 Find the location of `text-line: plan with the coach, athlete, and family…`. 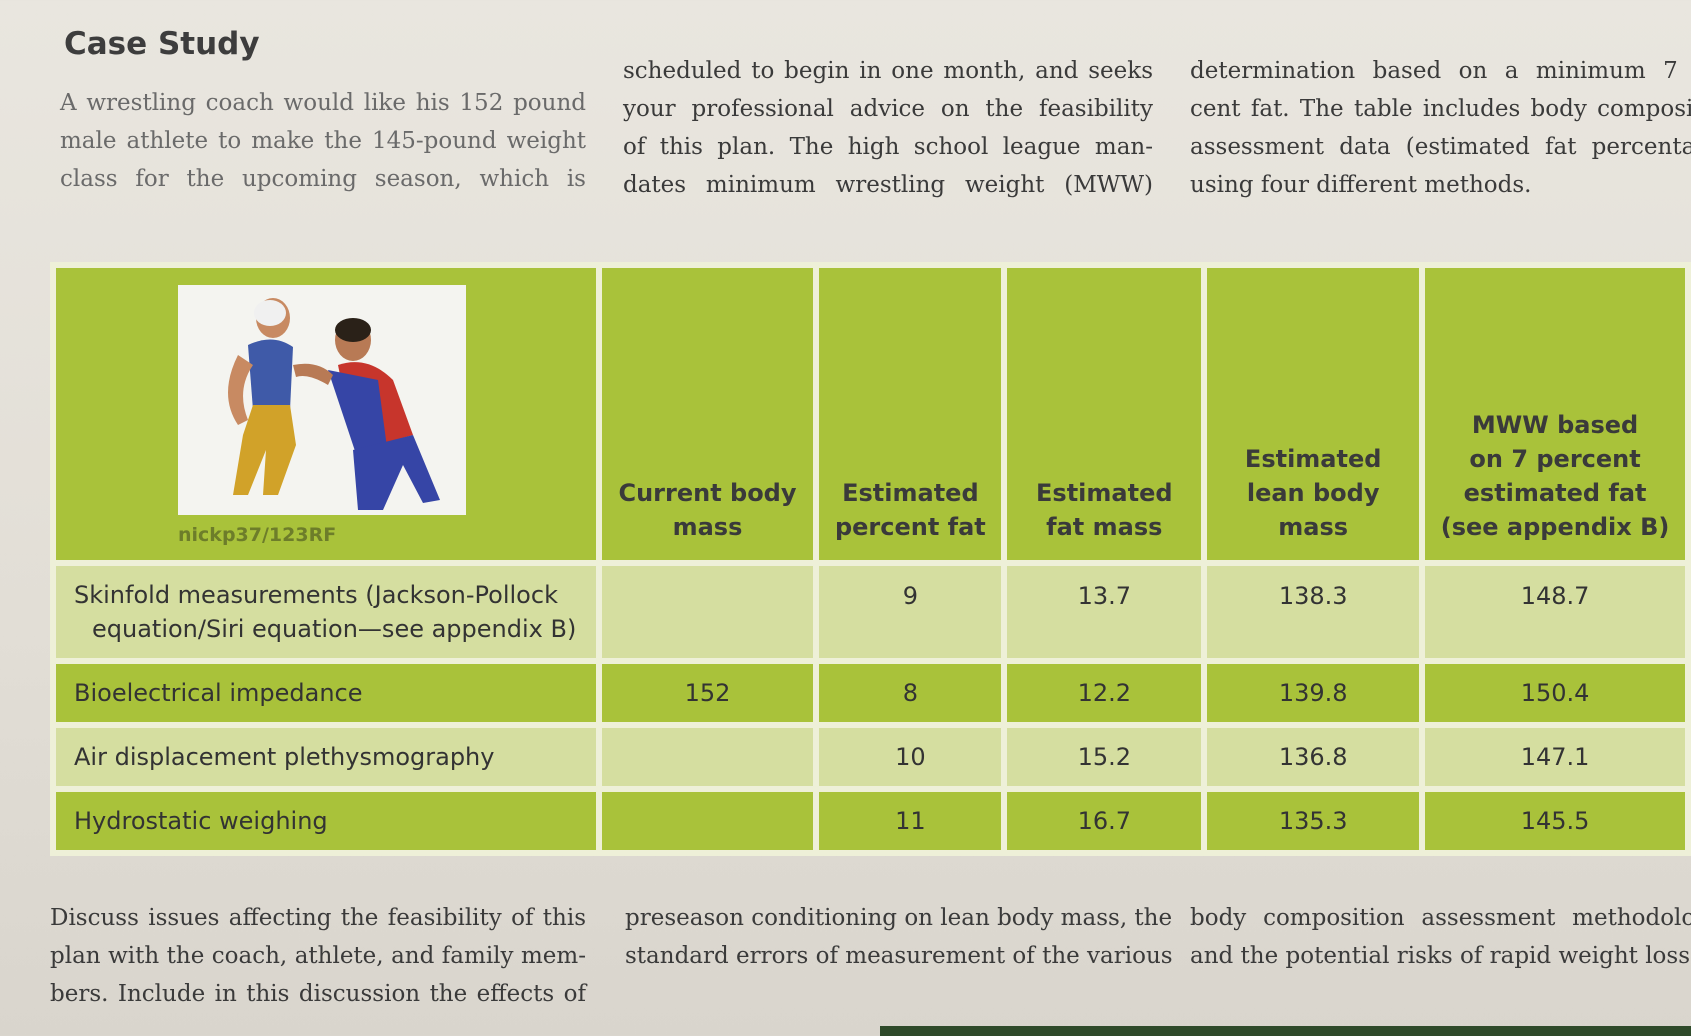

text-line: plan with the coach, athlete, and family… is located at coordinates (318, 956).